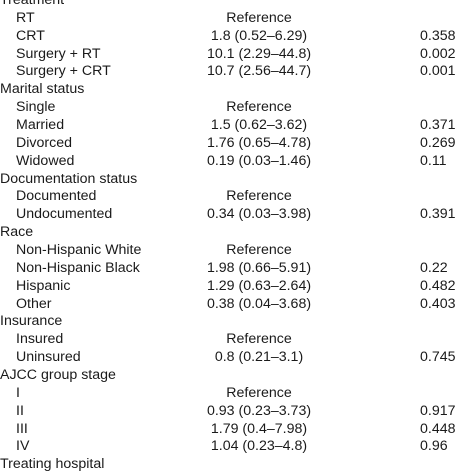 The height and width of the screenshot is (474, 474). I want to click on p-value-cell: 0.96, so click(434, 446).